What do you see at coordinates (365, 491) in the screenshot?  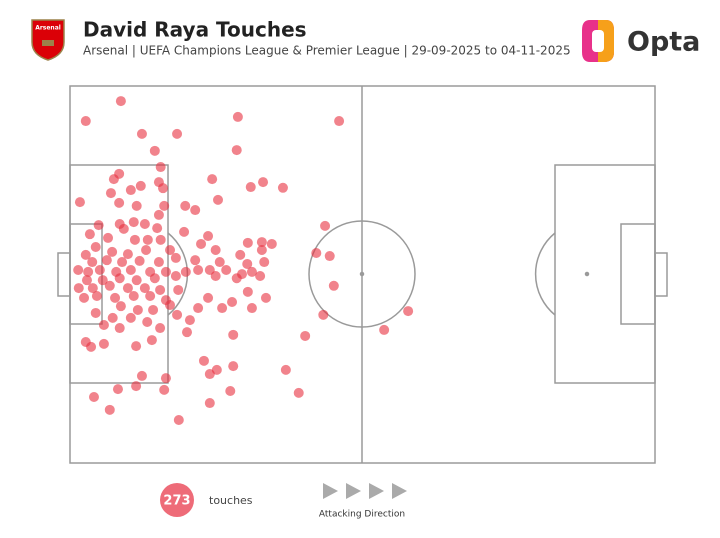 I see `direction-arrows` at bounding box center [365, 491].